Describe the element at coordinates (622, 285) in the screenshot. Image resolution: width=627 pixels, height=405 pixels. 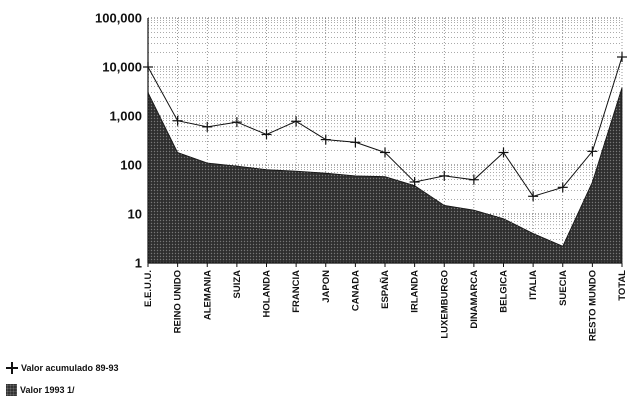
I see `x-tick-label: TOTAL` at that location.